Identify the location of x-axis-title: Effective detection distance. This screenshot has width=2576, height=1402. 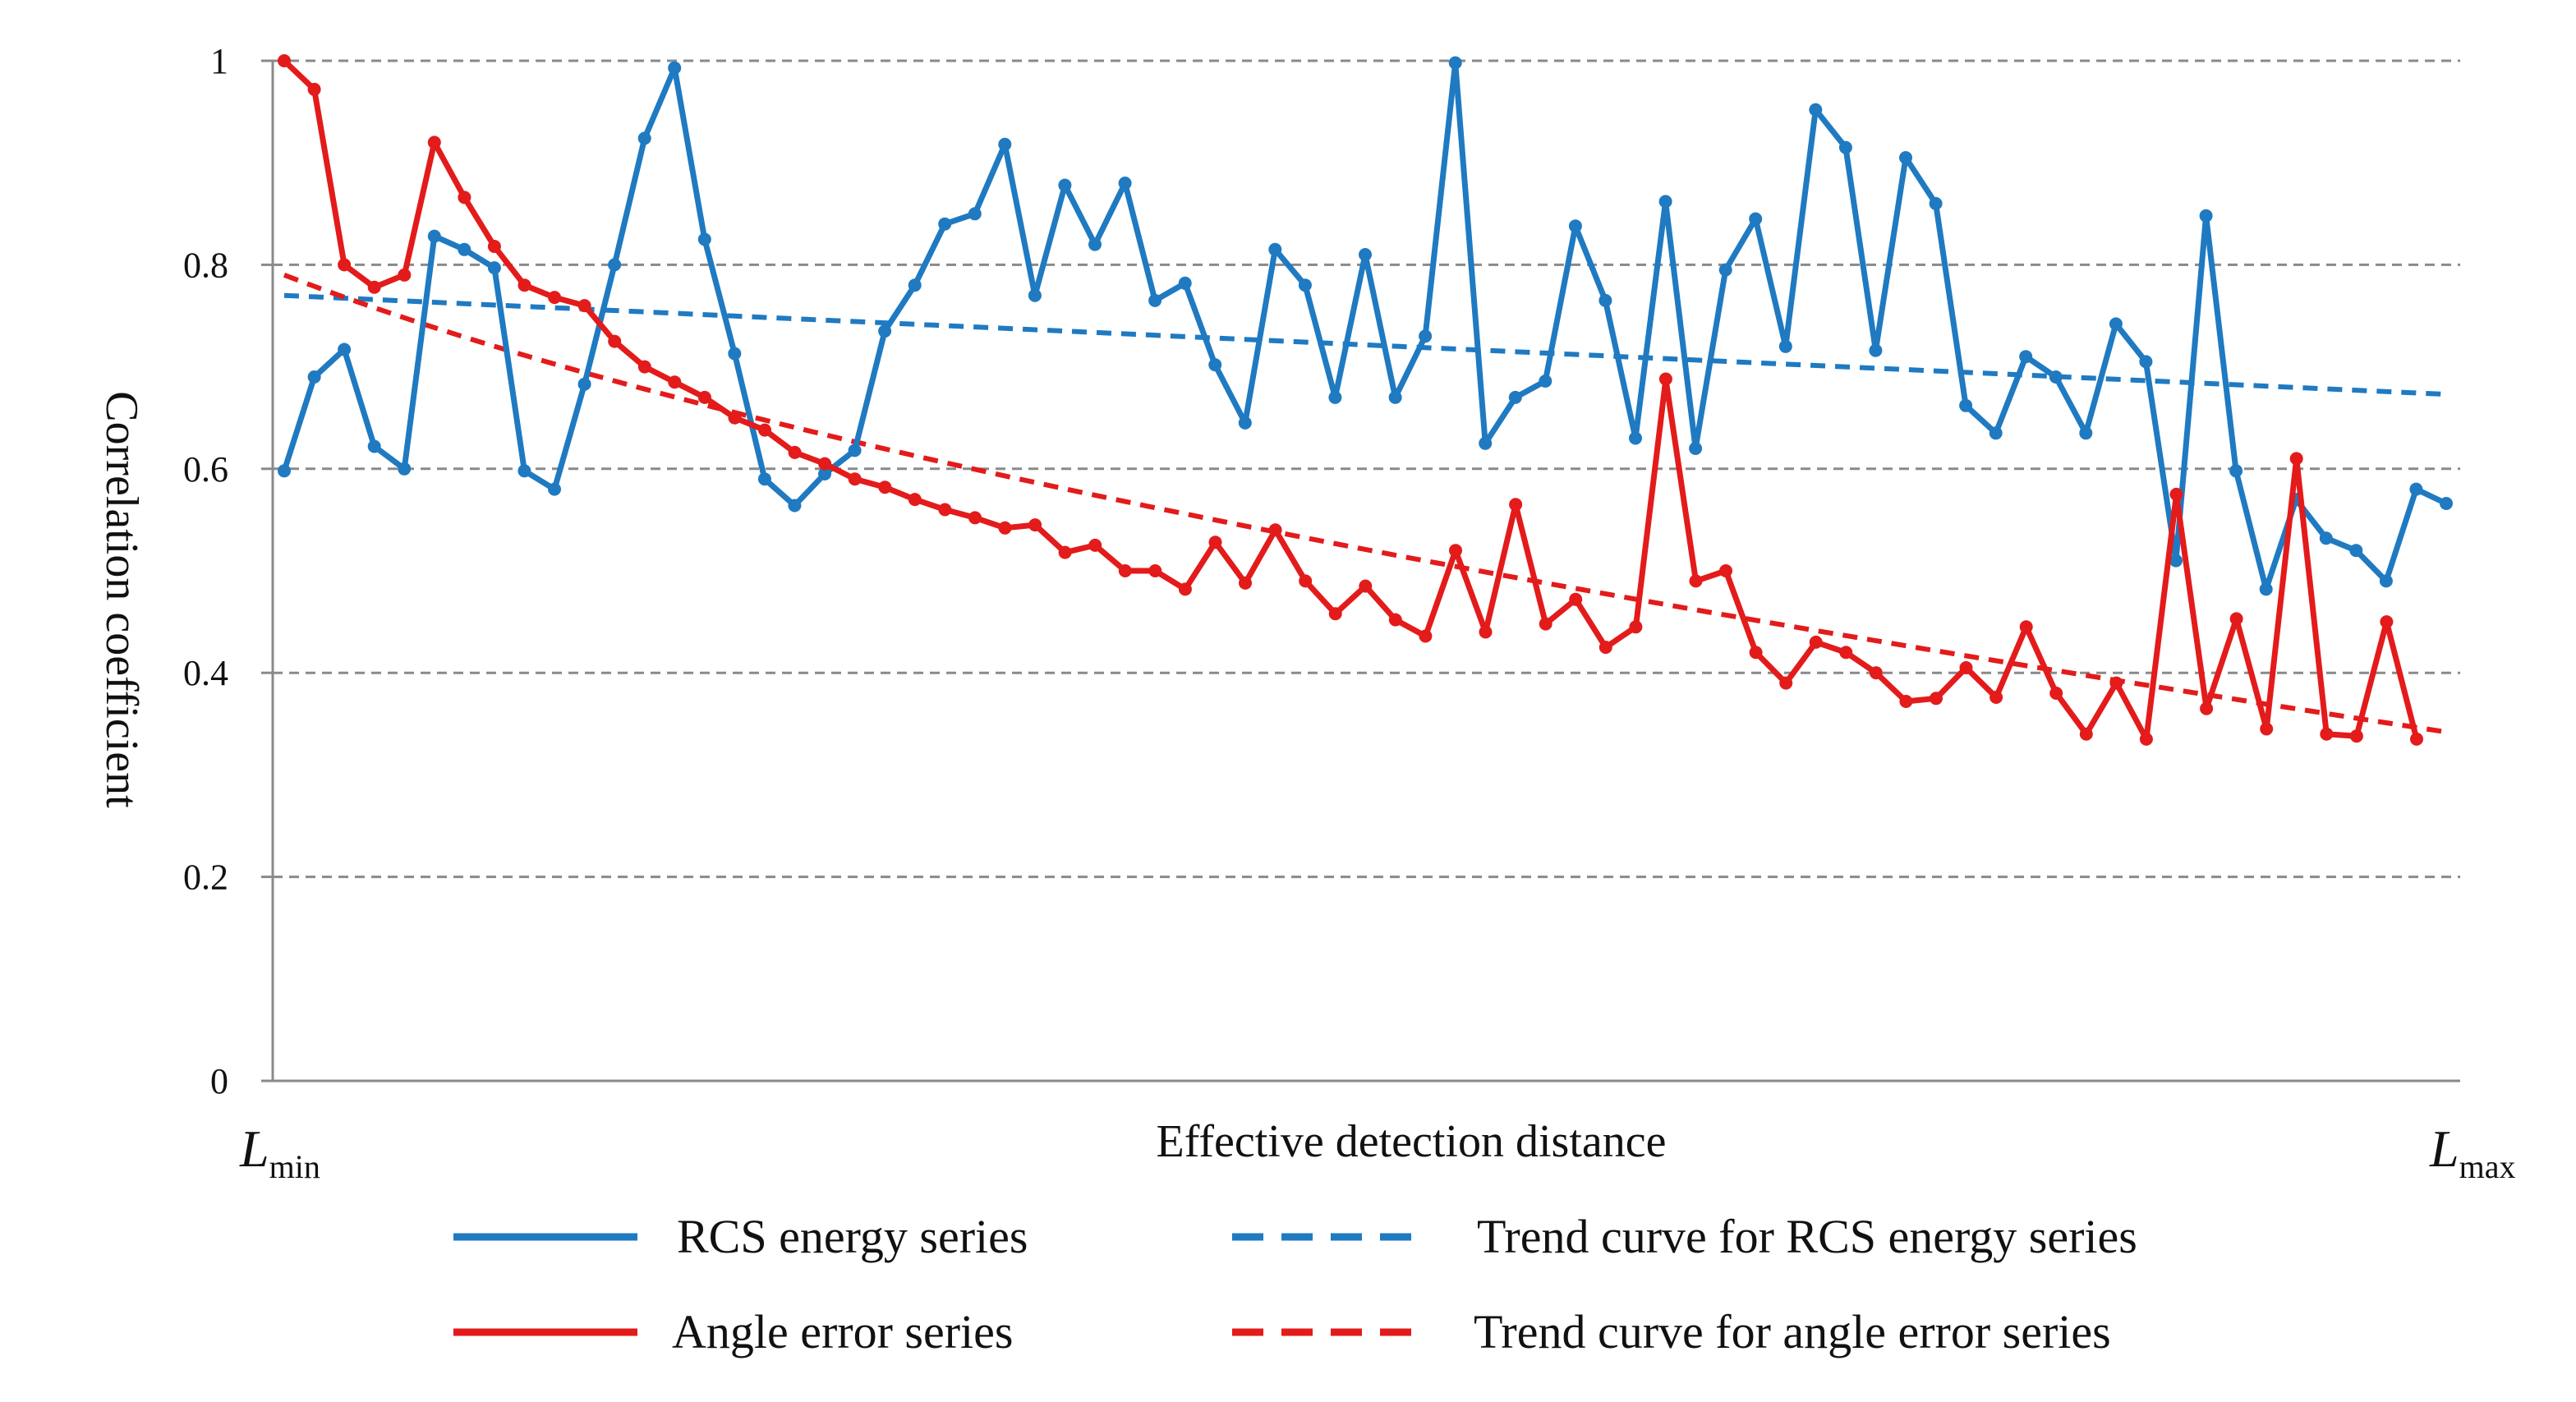
(1412, 1141).